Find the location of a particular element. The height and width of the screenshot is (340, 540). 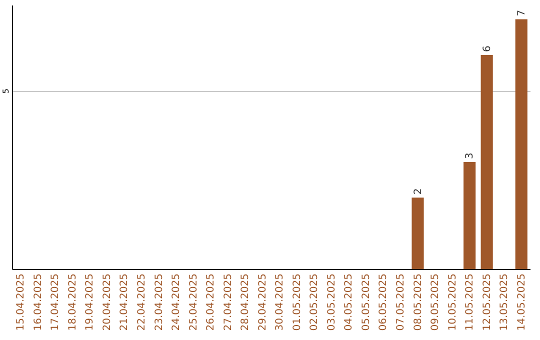

x-tick-label: 04.05.2025 is located at coordinates (349, 302).